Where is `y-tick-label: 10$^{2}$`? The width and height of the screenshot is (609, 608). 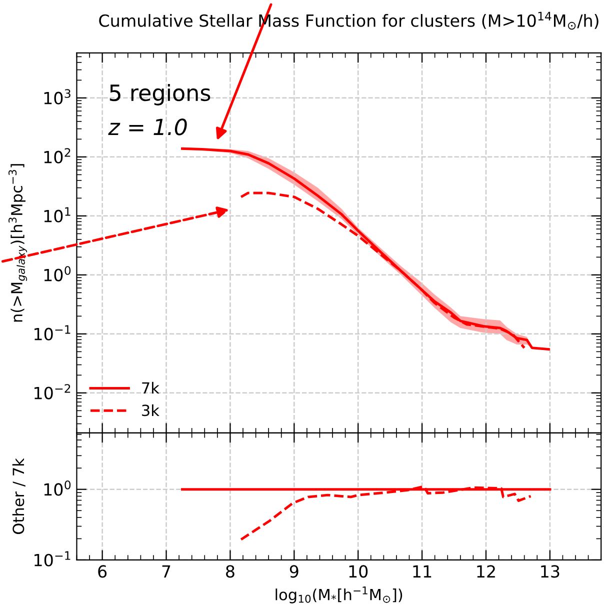
y-tick-label: 10$^{2}$ is located at coordinates (57, 156).